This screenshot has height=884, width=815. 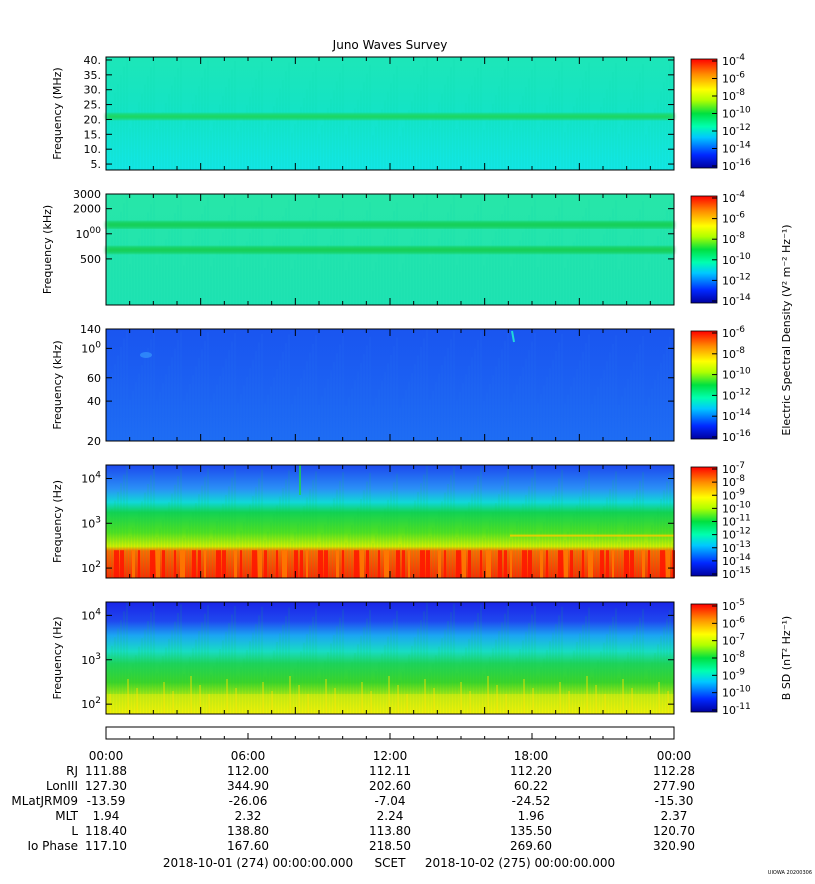 What do you see at coordinates (93, 119) in the screenshot?
I see `y-tick-label: 20.` at bounding box center [93, 119].